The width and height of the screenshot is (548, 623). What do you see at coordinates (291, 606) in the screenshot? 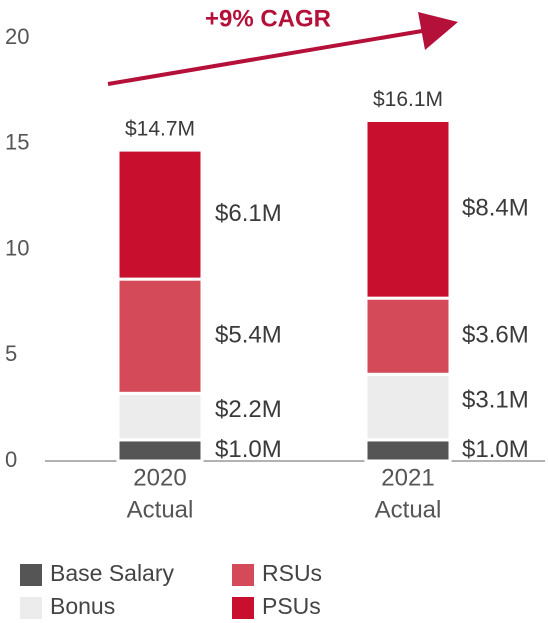
I see `legend-label: PSUs` at bounding box center [291, 606].